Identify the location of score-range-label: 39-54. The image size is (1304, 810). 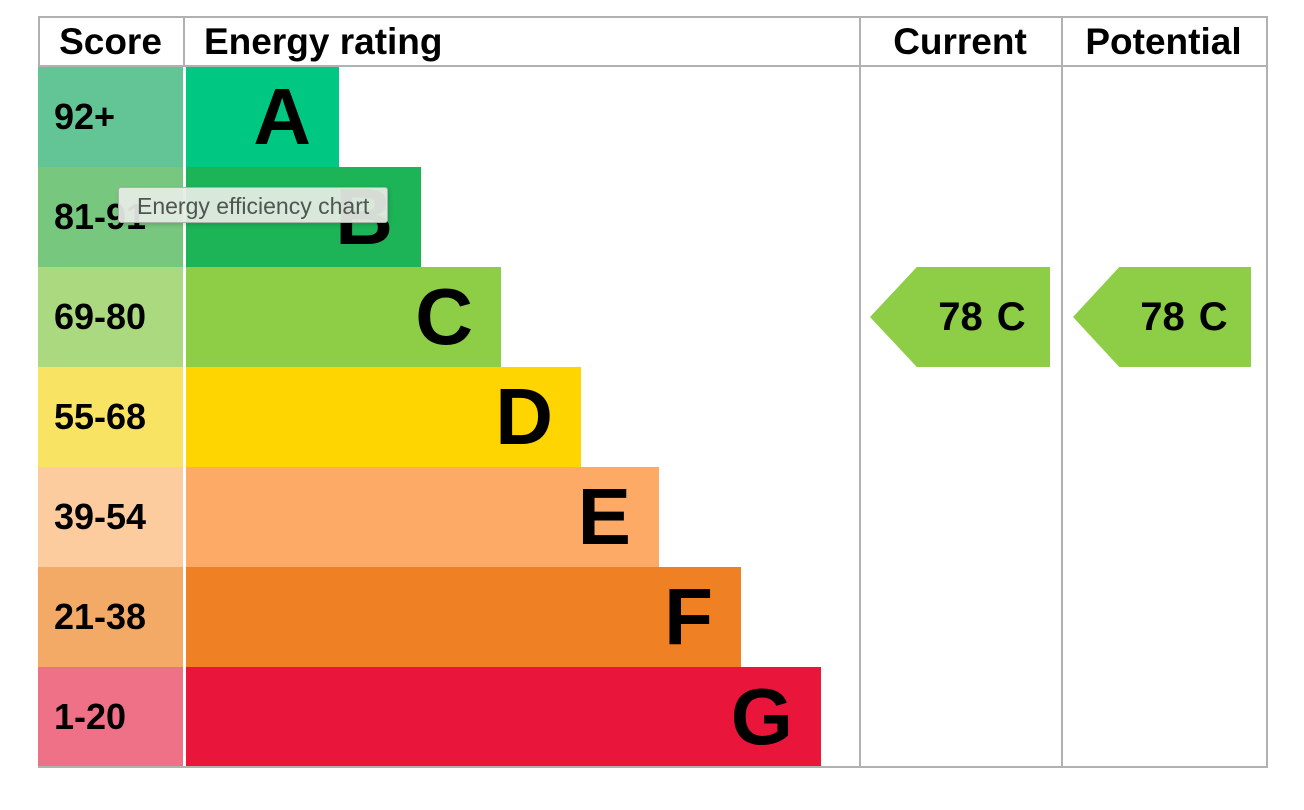
(100, 516).